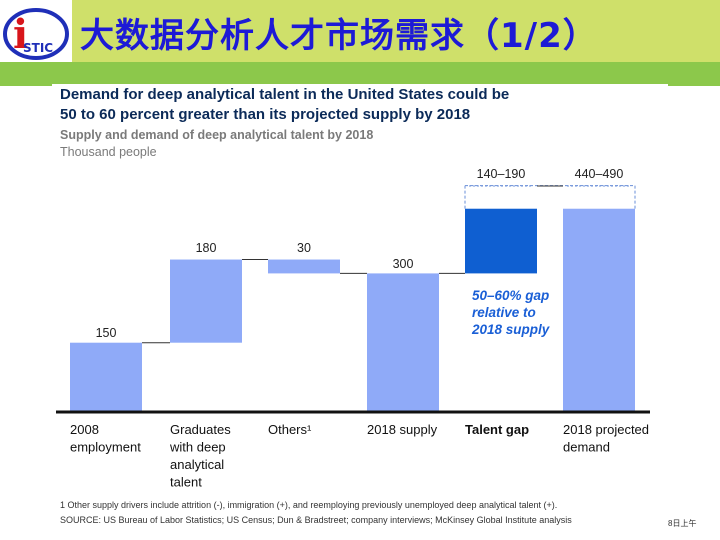 The width and height of the screenshot is (720, 540). Describe the element at coordinates (501, 174) in the screenshot. I see `value-label-5: 140–190` at that location.